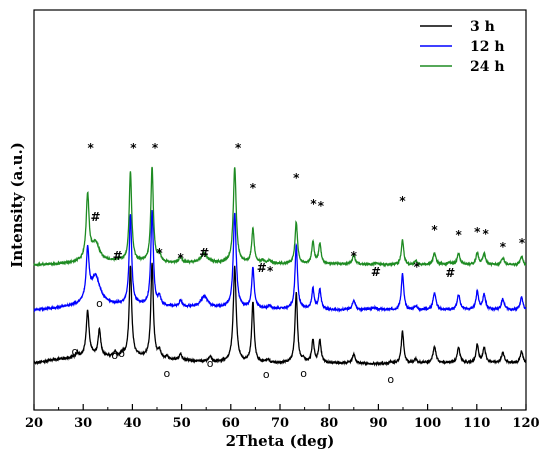  I want to click on x-tick-label: 40, so click(132, 423).